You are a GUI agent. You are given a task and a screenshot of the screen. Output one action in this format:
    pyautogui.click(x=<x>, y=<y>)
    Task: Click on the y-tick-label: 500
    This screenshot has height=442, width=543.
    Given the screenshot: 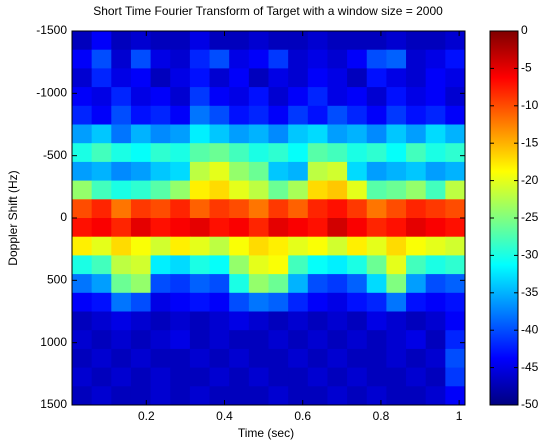 What is the action you would take?
    pyautogui.click(x=57, y=280)
    